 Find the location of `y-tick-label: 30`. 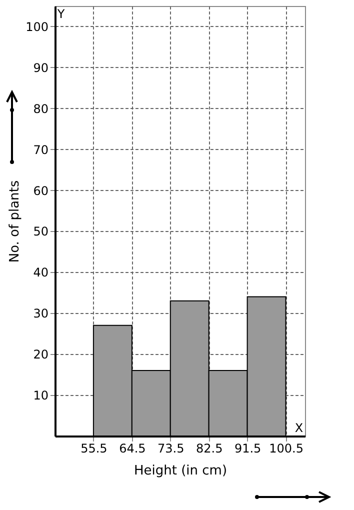

y-tick-label: 30 is located at coordinates (40, 313).